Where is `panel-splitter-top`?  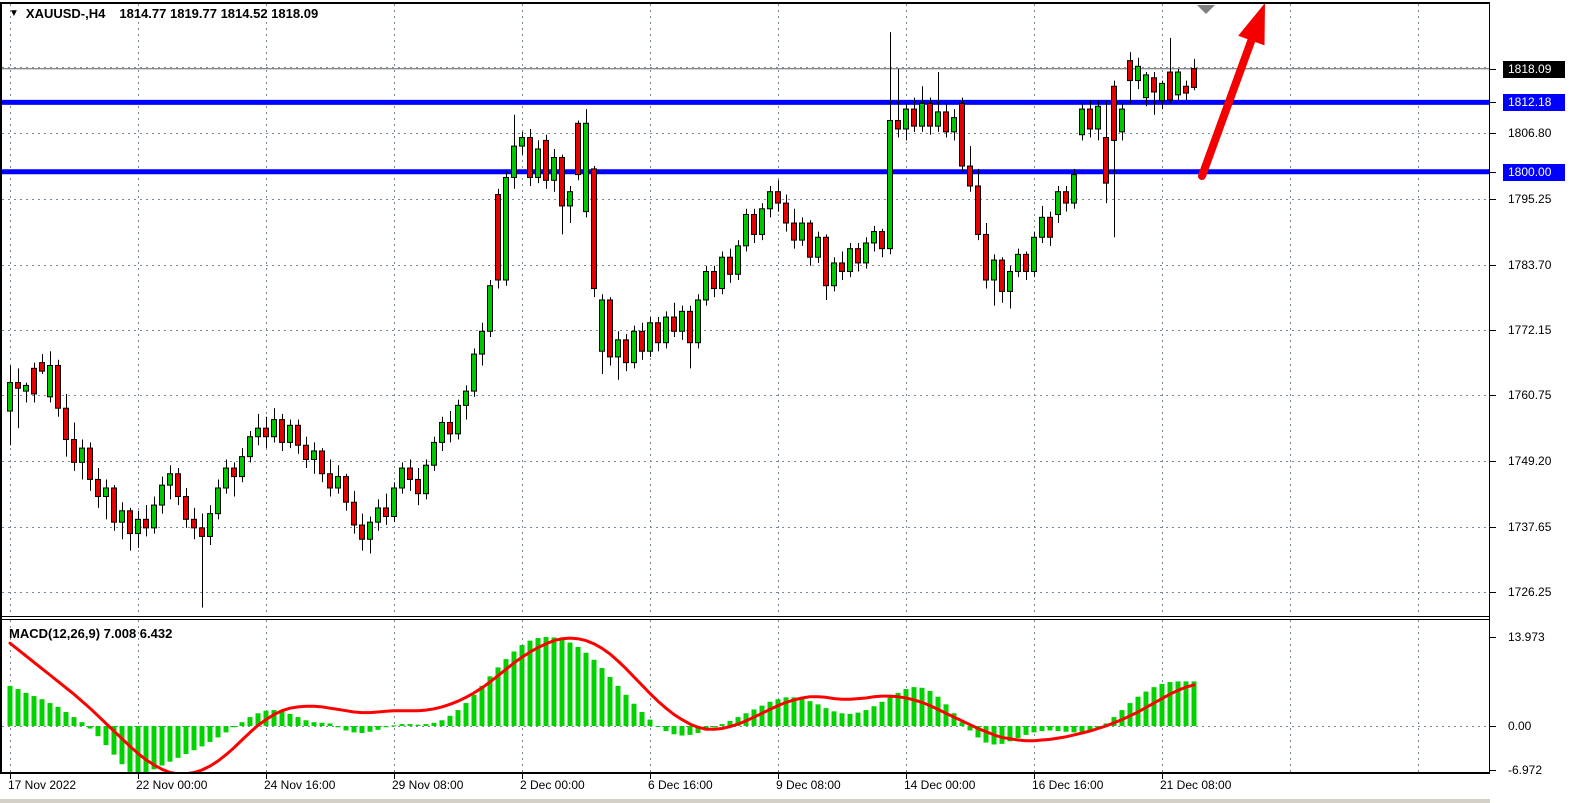 panel-splitter-top is located at coordinates (789, 616).